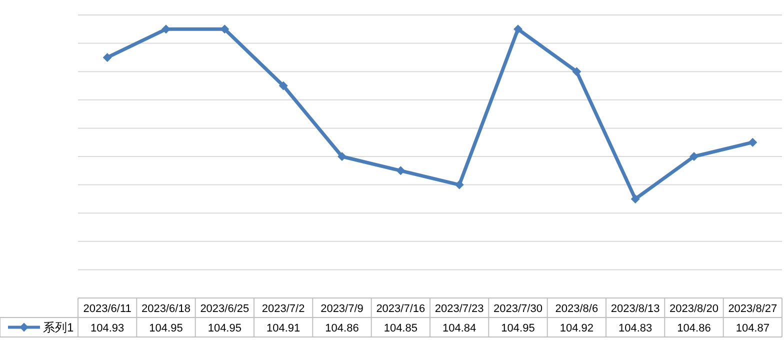  Describe the element at coordinates (459, 328) in the screenshot. I see `data-label: 104.84` at that location.